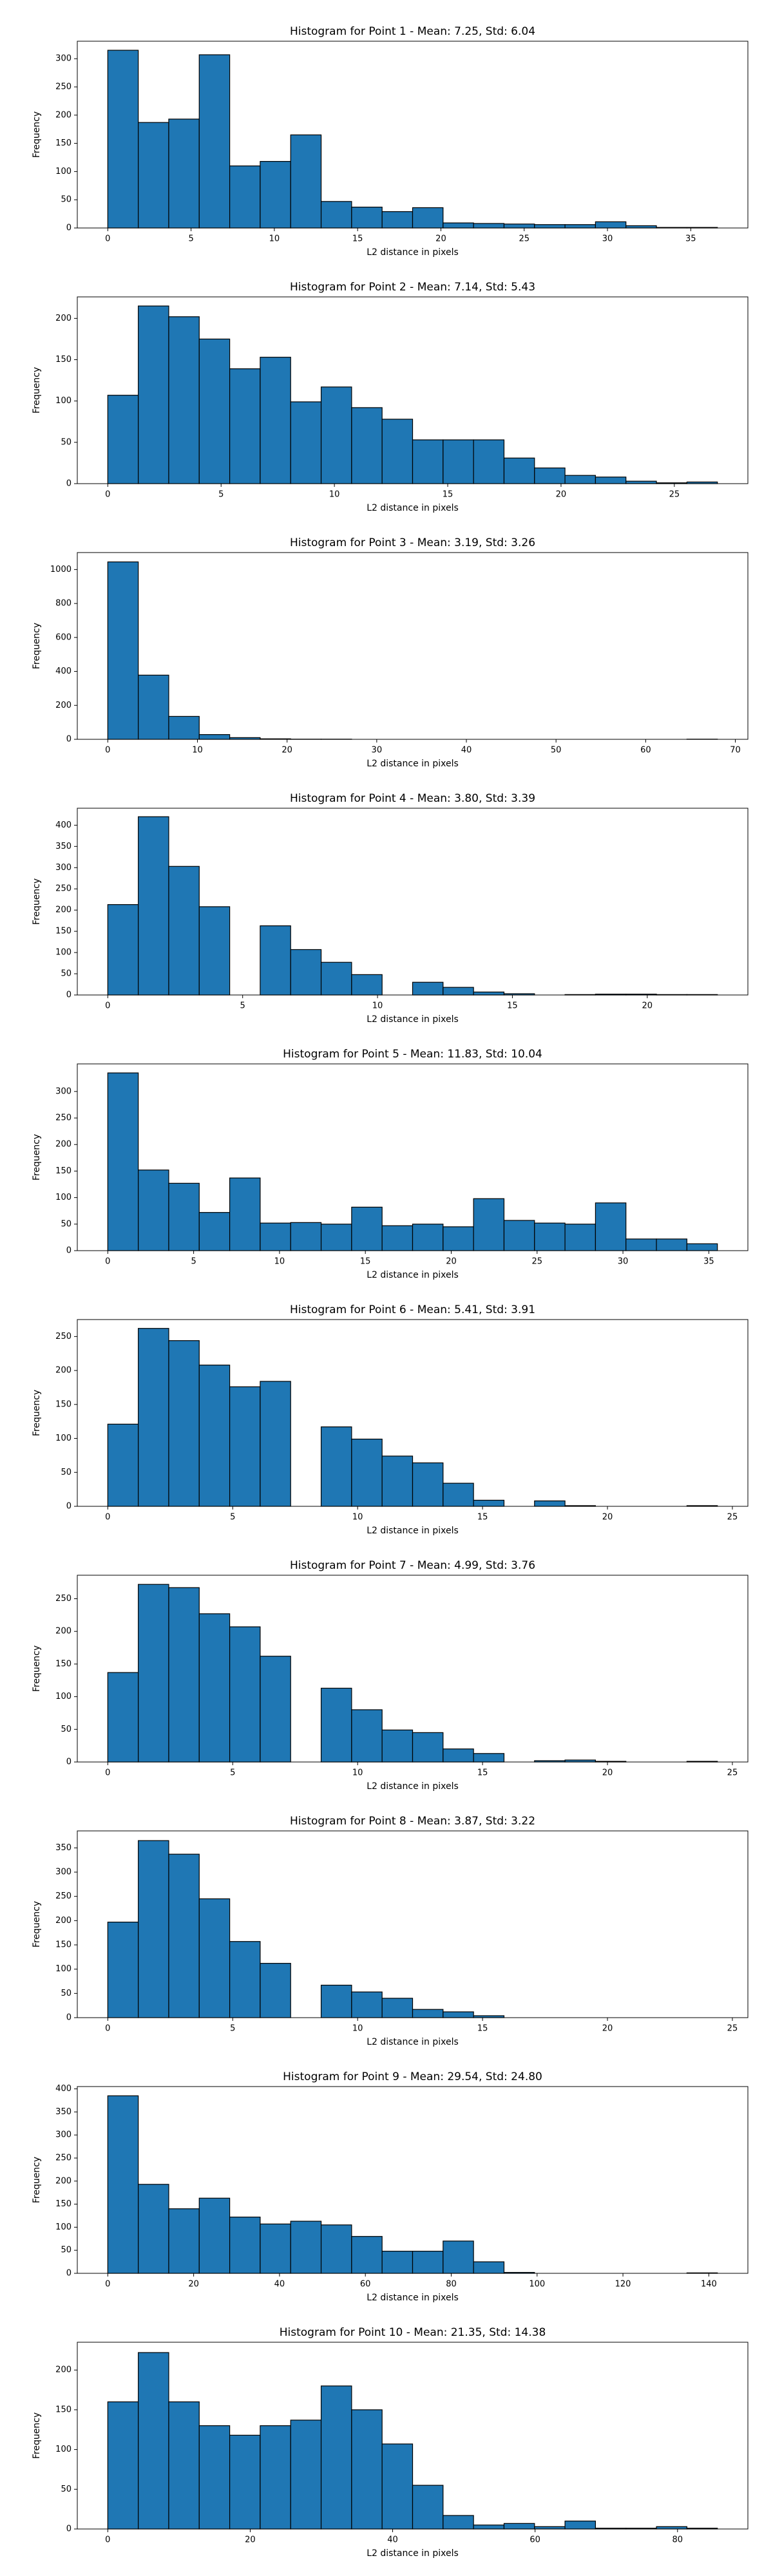 The width and height of the screenshot is (773, 2576). Describe the element at coordinates (63, 1091) in the screenshot. I see `y-tick-label: 300` at that location.